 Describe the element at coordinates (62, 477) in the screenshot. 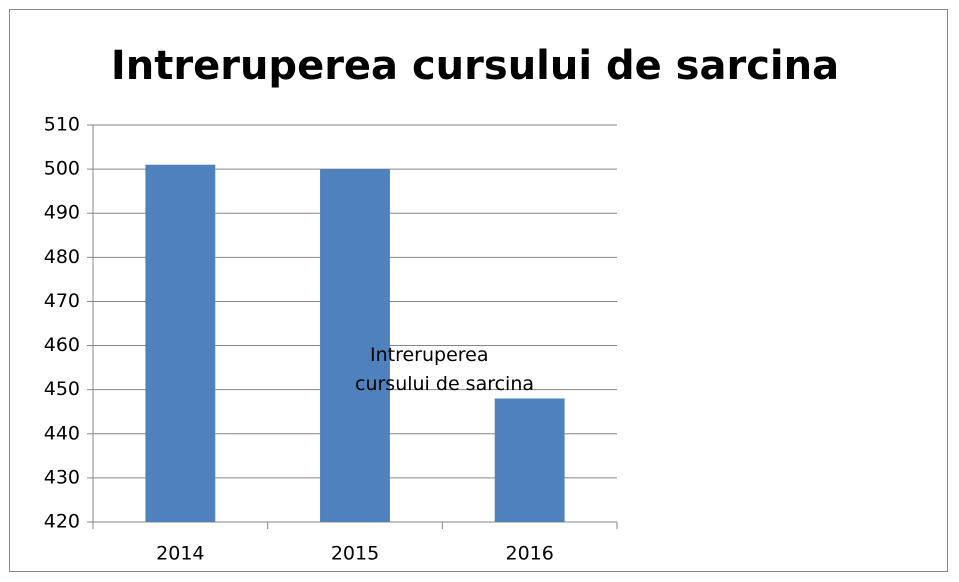

I see `y-tick-label: 430` at that location.